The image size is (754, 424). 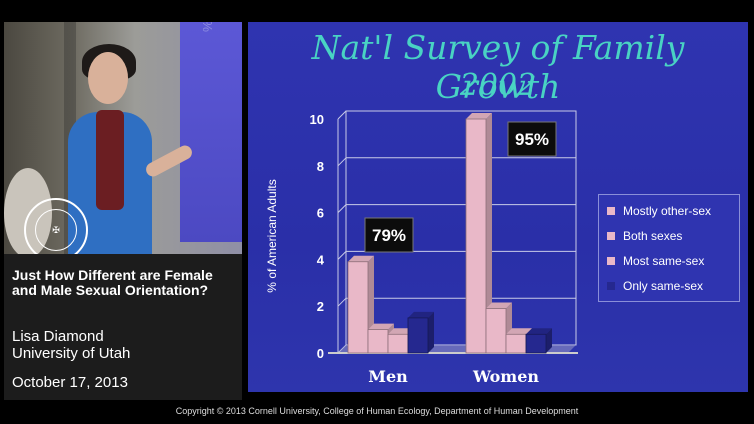 What do you see at coordinates (71, 353) in the screenshot?
I see `speaker-affiliation: University of Utah` at bounding box center [71, 353].